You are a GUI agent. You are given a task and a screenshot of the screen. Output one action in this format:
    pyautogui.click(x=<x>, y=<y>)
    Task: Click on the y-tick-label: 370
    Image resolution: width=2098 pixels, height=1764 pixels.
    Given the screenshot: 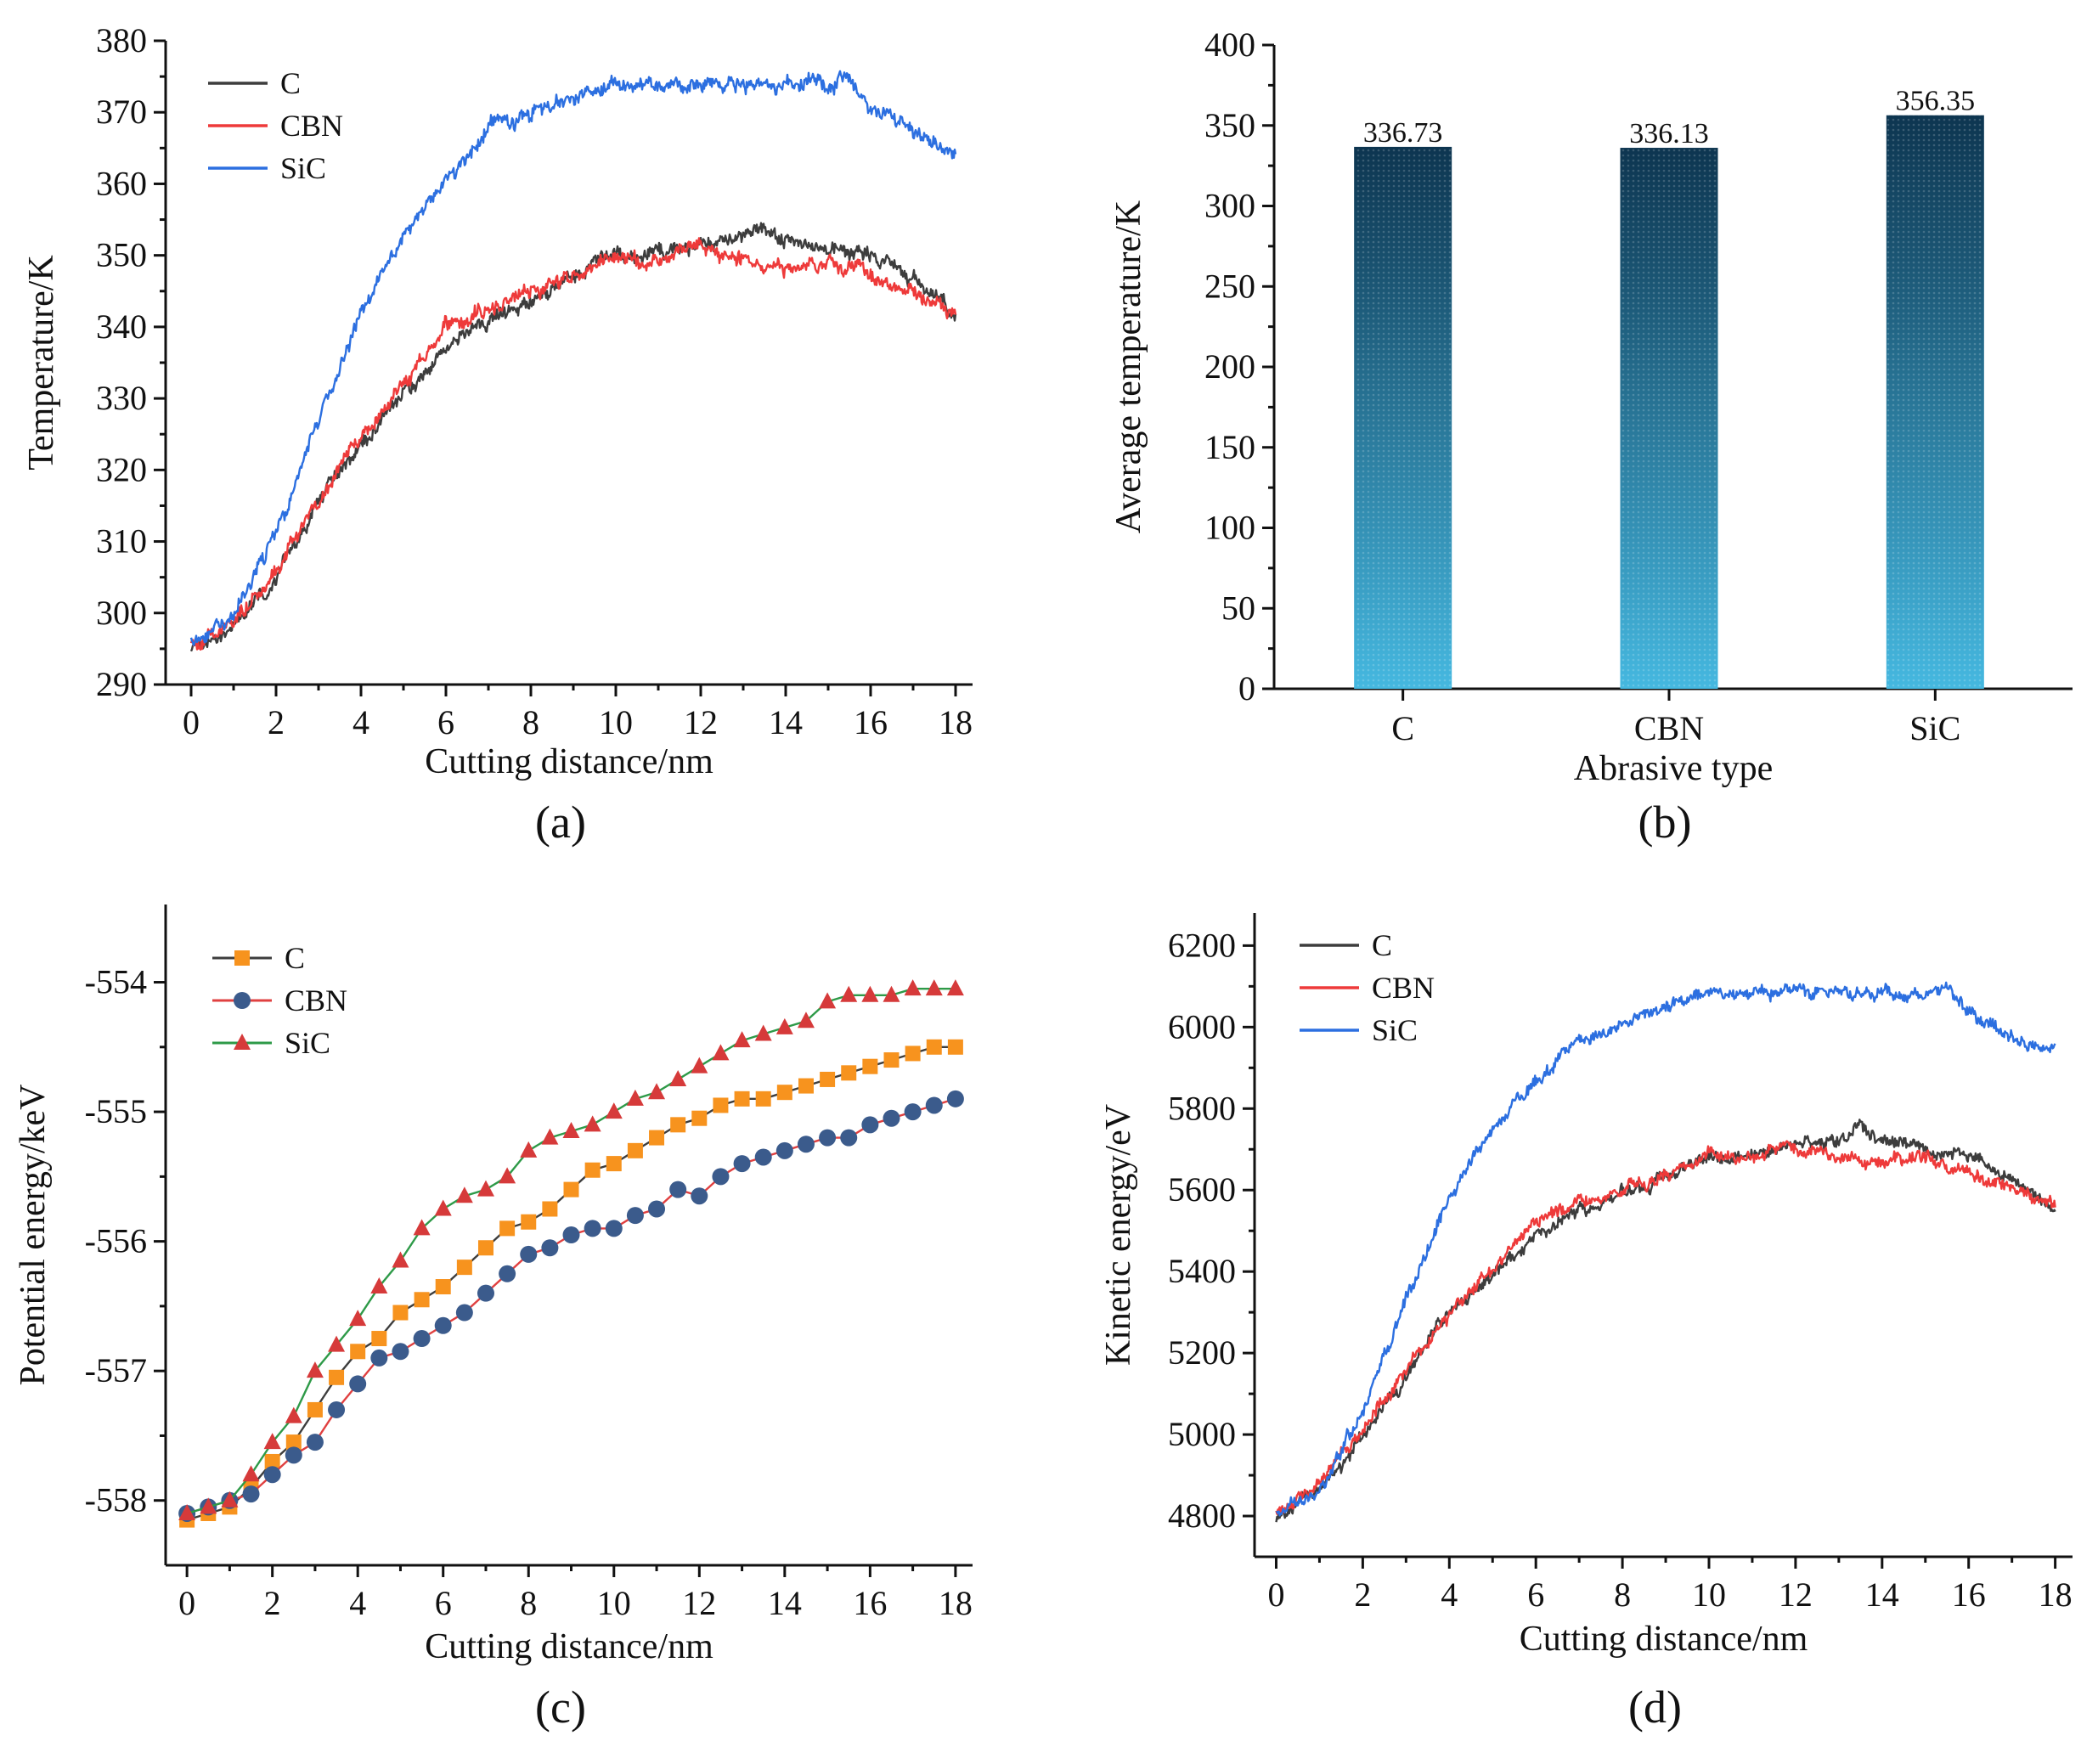 What is the action you would take?
    pyautogui.click(x=121, y=112)
    